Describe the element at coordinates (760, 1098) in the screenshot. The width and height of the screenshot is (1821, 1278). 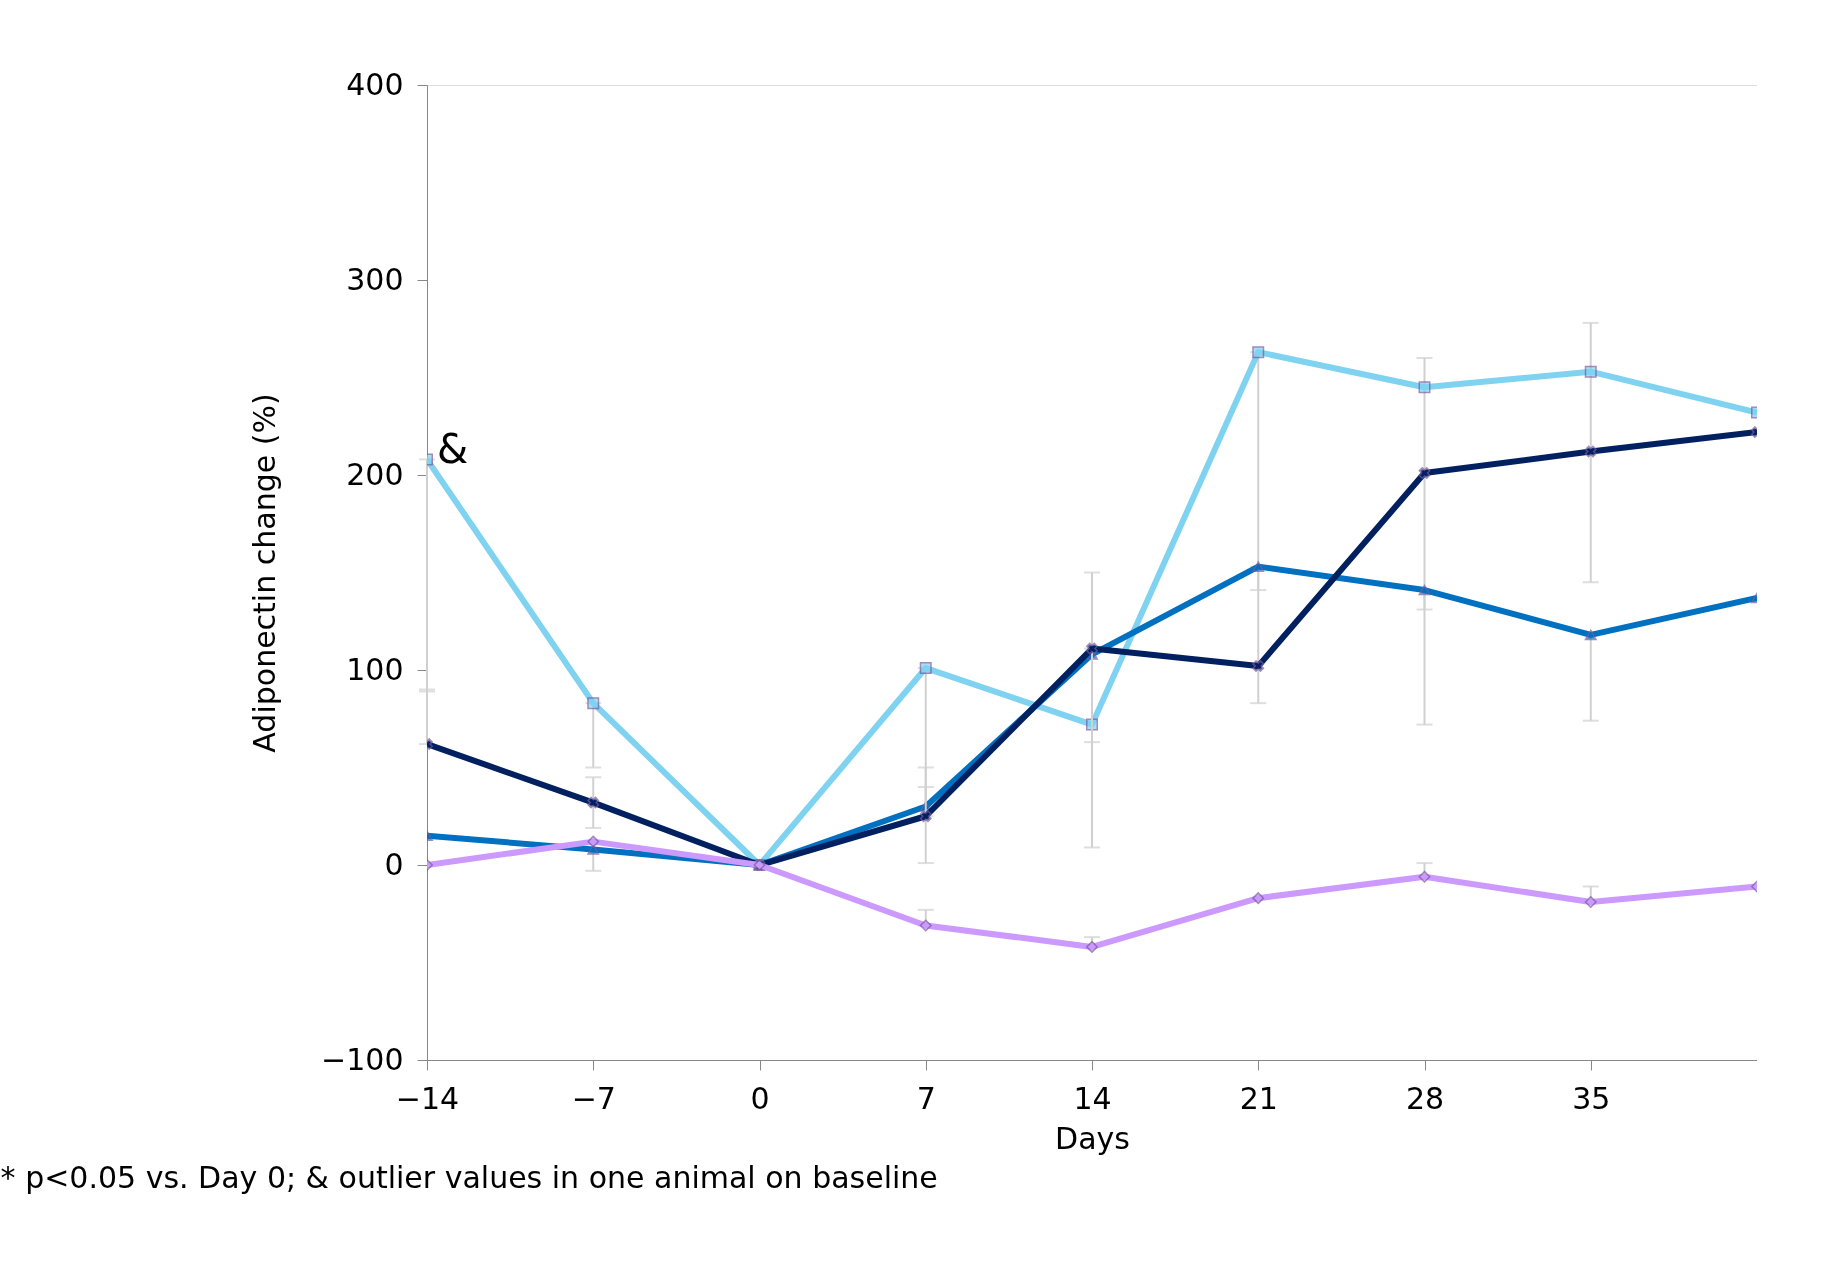
I see `x-tick-label: 0` at that location.